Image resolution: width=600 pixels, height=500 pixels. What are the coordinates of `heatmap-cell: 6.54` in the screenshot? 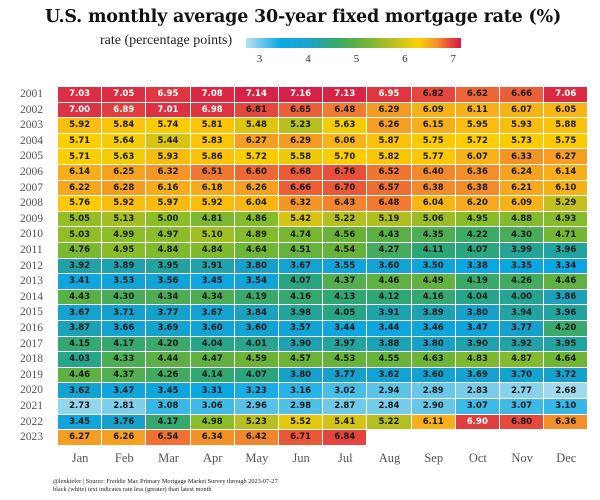 It's located at (168, 438).